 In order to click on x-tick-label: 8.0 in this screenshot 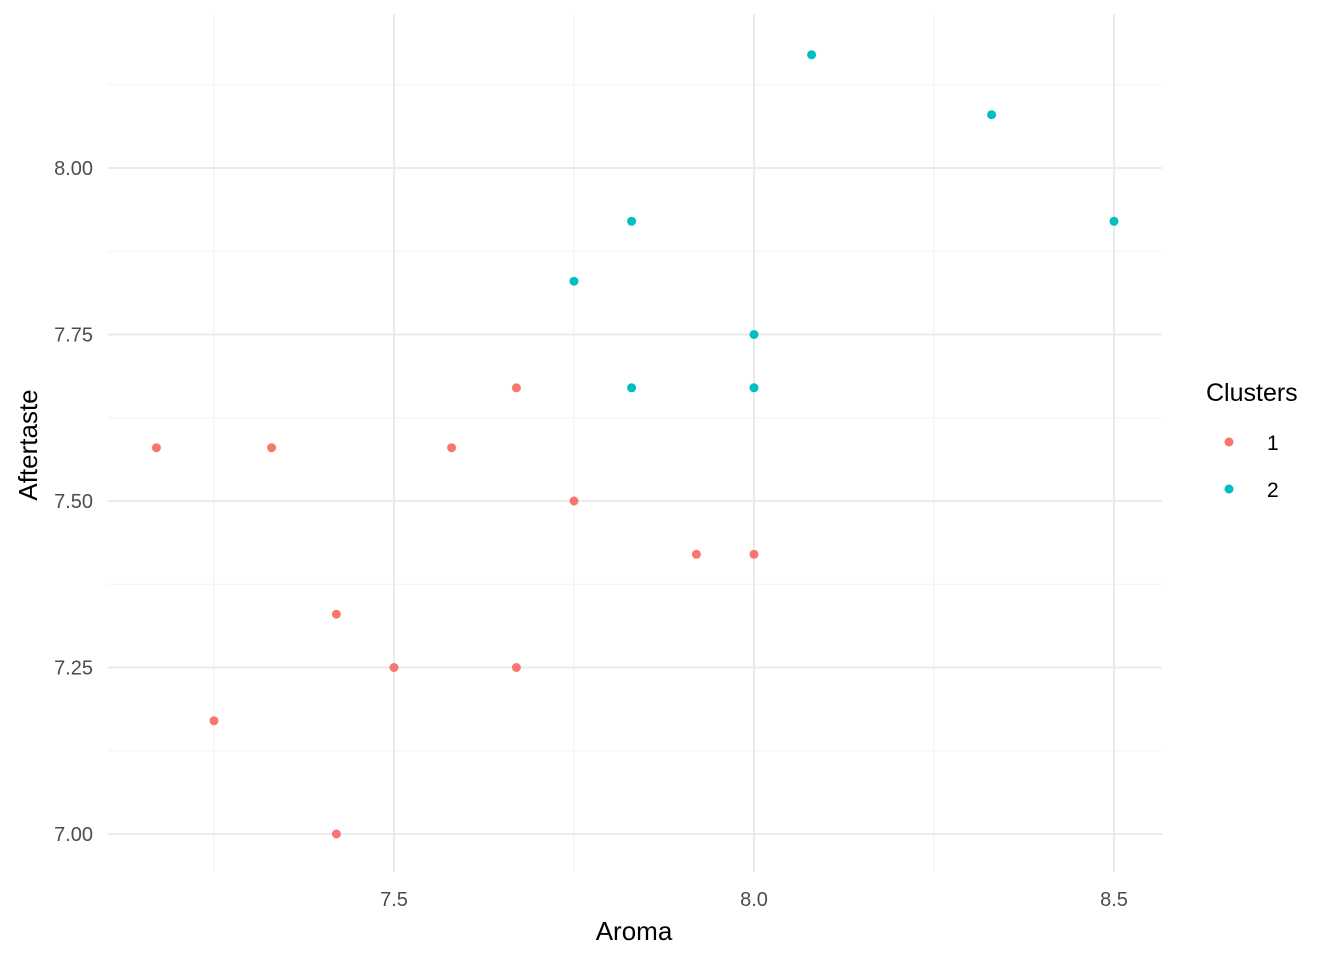, I will do `click(754, 900)`.